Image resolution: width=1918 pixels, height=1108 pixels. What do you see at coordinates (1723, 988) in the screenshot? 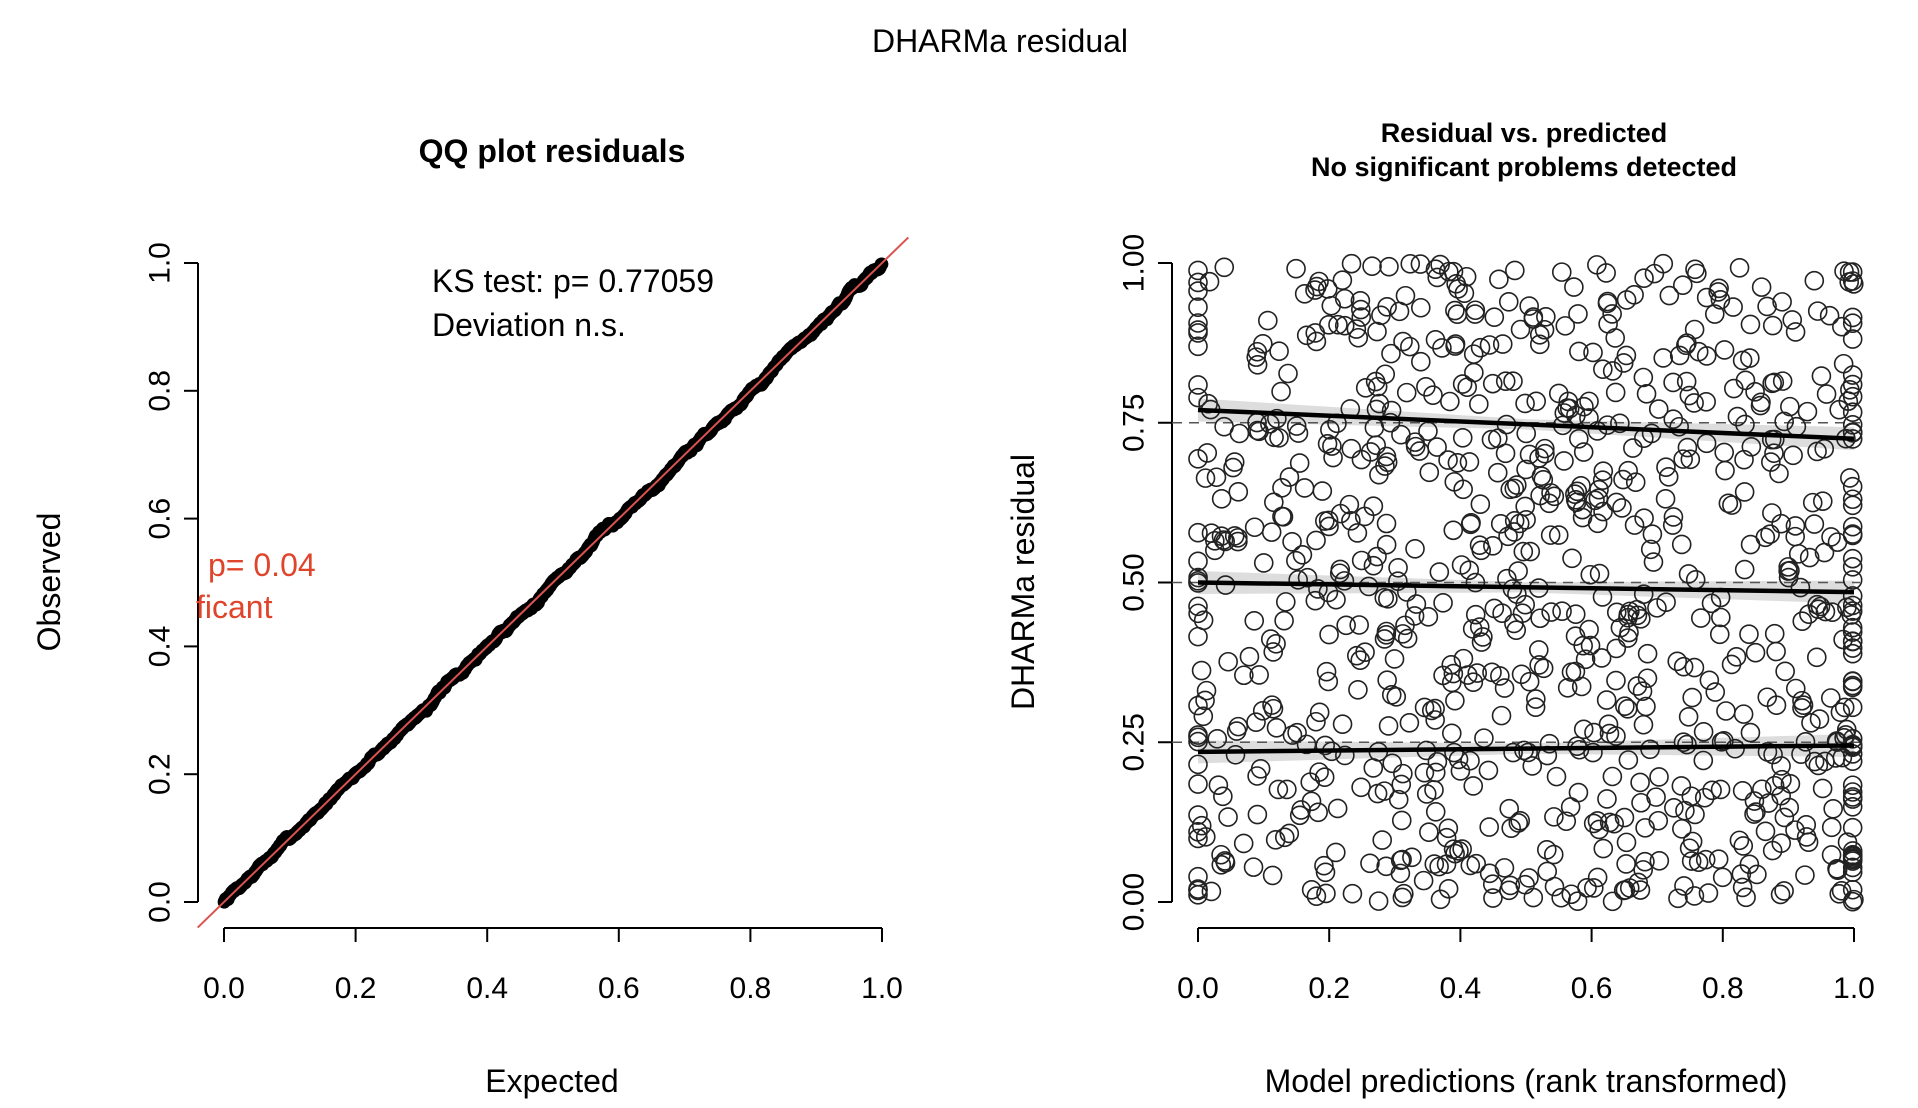
I see `x-tick-label: 0.8` at bounding box center [1723, 988].